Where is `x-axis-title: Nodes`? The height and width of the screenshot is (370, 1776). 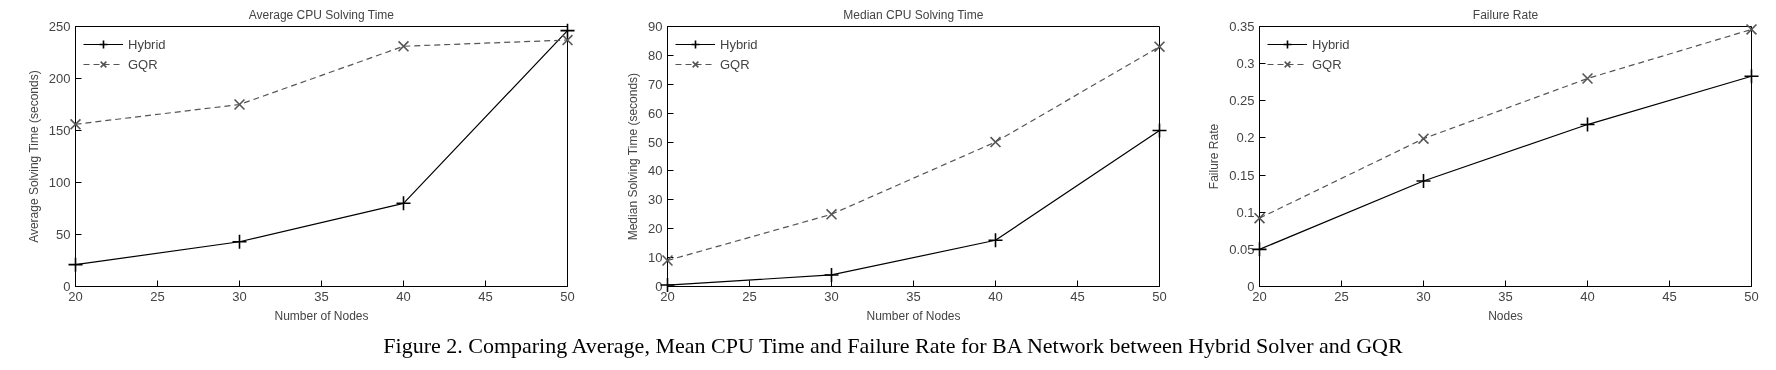
x-axis-title: Nodes is located at coordinates (1505, 315).